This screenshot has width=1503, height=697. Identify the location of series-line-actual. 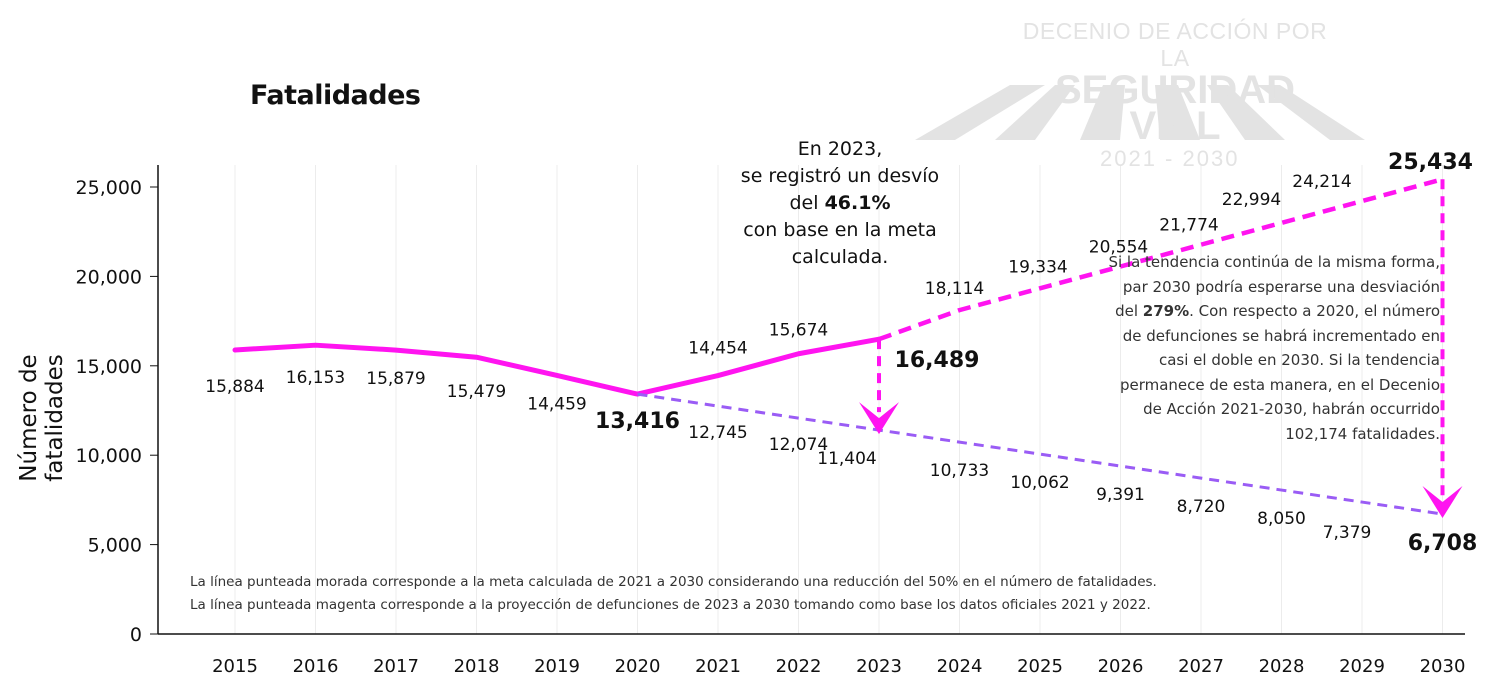
(557, 366).